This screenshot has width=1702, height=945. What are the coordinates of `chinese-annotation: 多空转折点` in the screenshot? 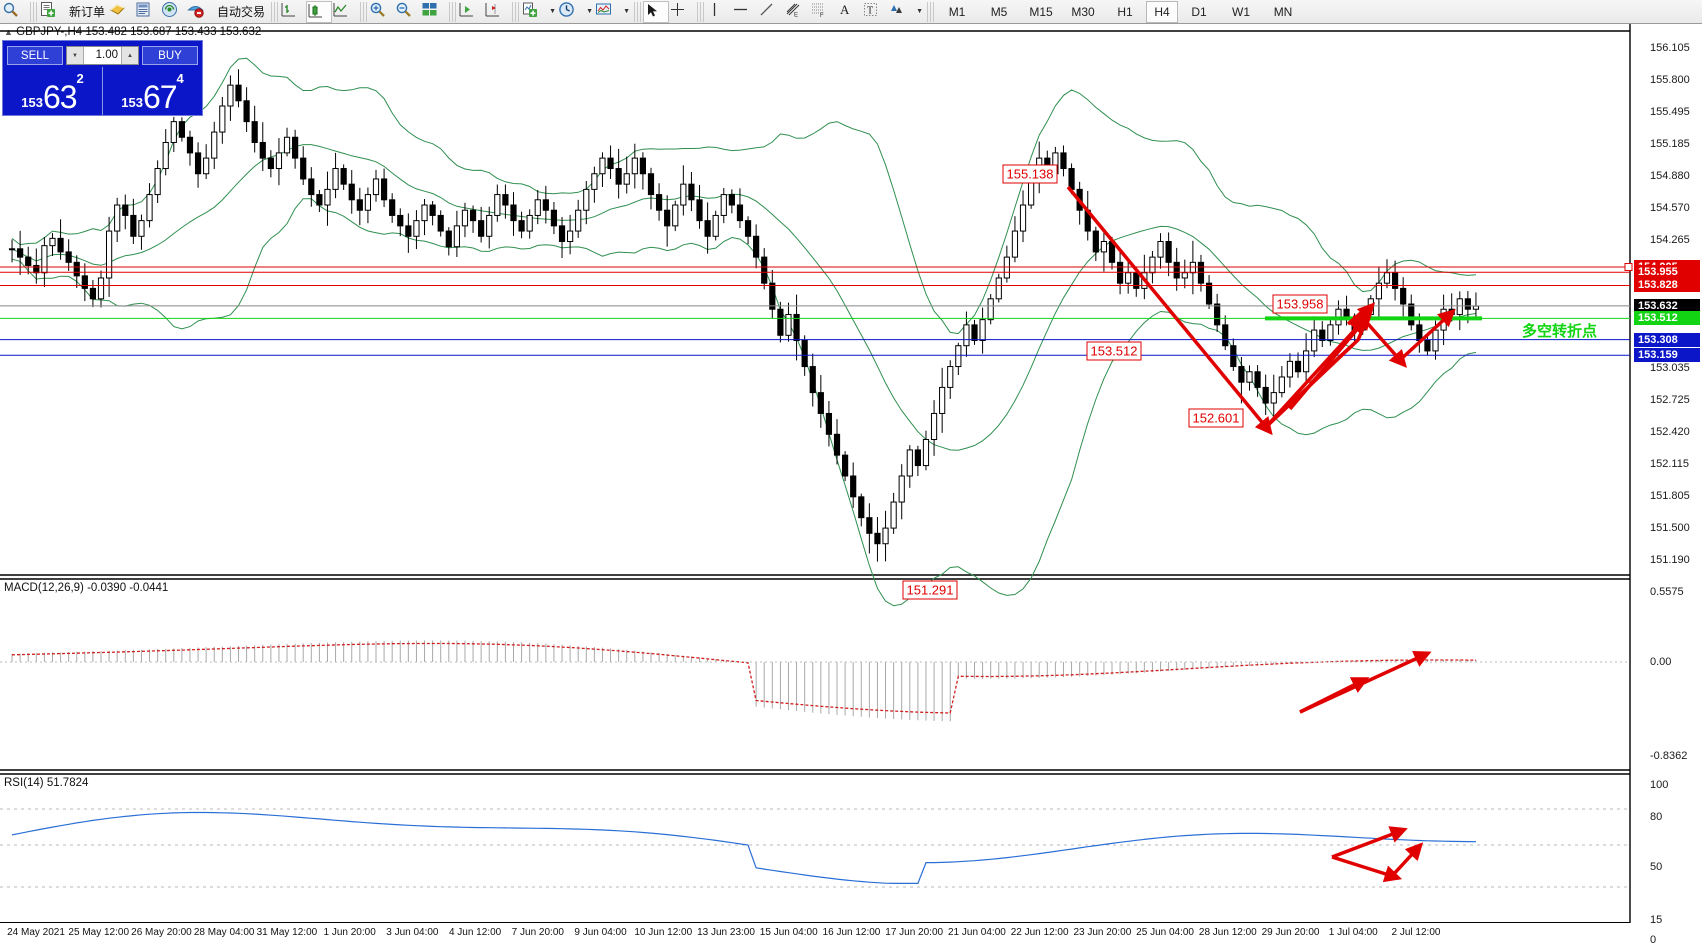 It's located at (1560, 331).